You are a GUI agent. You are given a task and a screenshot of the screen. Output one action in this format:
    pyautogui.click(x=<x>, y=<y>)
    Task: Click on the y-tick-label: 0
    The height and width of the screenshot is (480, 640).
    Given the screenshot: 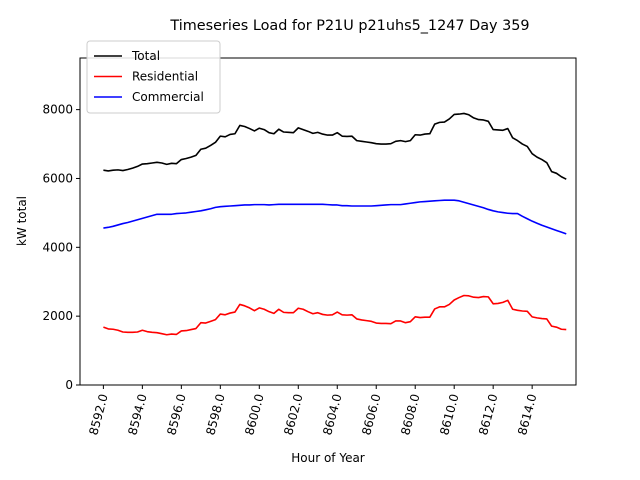 What is the action you would take?
    pyautogui.click(x=69, y=385)
    